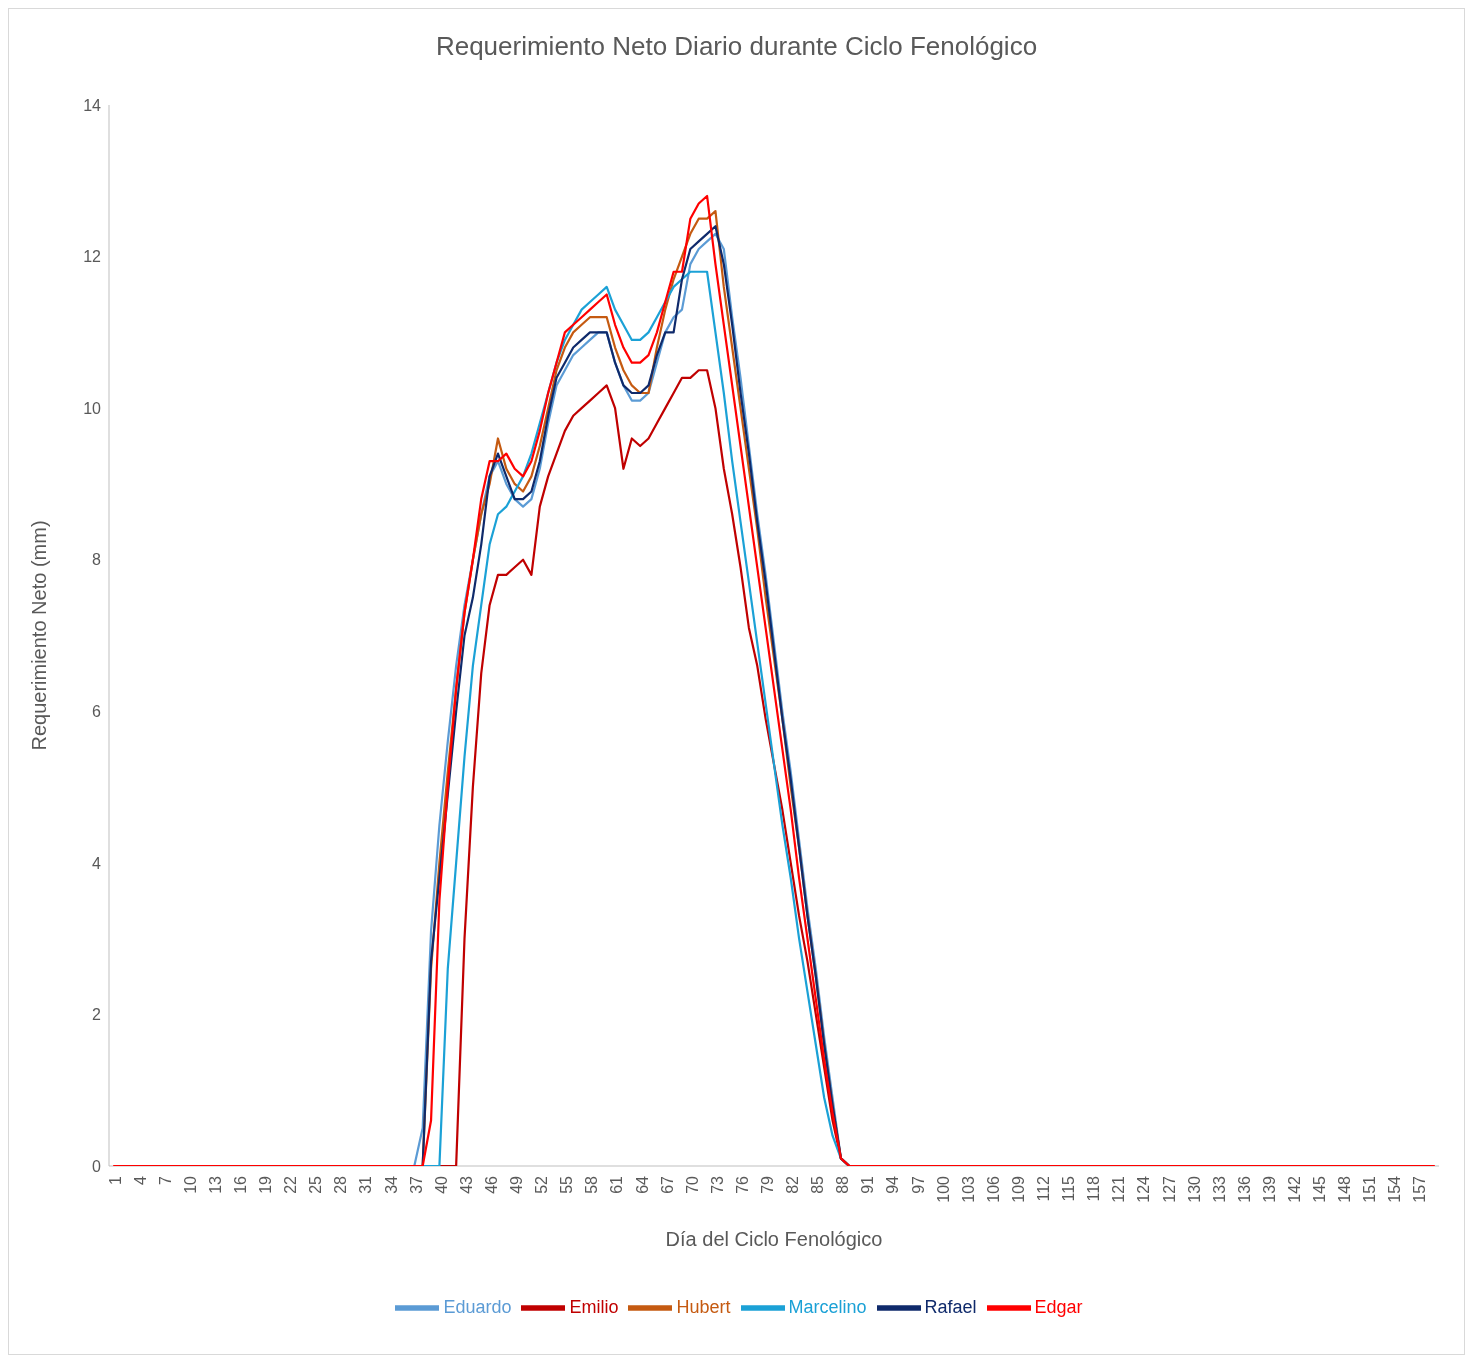 The image size is (1477, 1367). I want to click on y-tick-label: 10, so click(92, 408).